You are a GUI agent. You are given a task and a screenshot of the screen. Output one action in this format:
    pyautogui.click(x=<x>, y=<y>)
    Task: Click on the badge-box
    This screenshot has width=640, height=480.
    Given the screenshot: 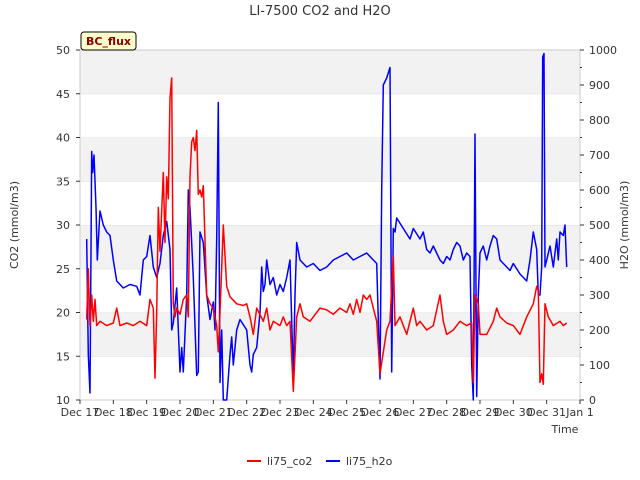 What is the action you would take?
    pyautogui.click(x=108, y=41)
    